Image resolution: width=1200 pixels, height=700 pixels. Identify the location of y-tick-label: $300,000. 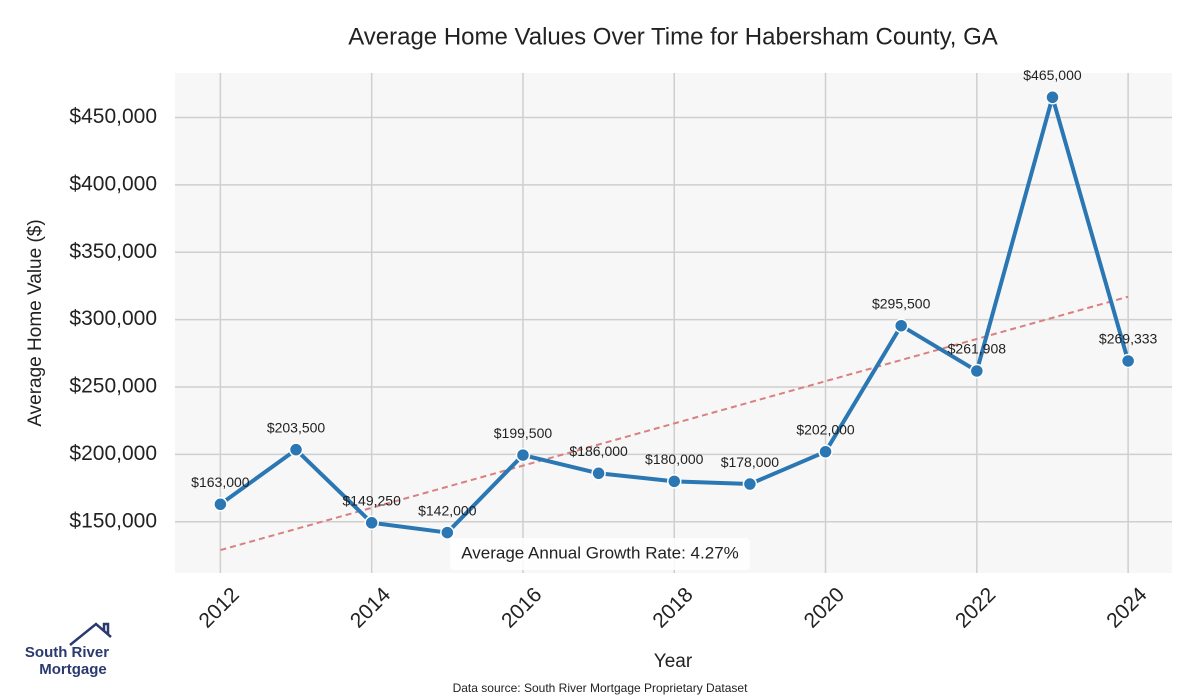
(113, 318).